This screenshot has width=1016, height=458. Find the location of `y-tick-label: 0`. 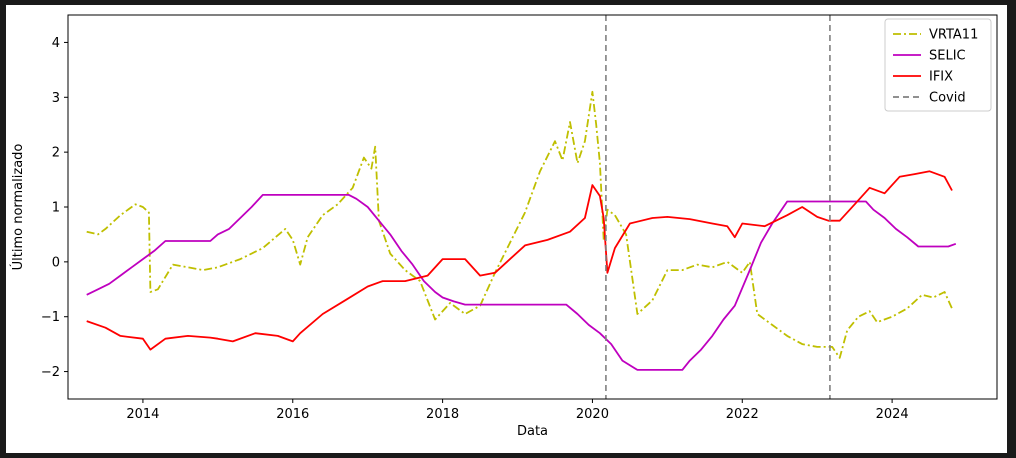

y-tick-label: 0 is located at coordinates (56, 262).